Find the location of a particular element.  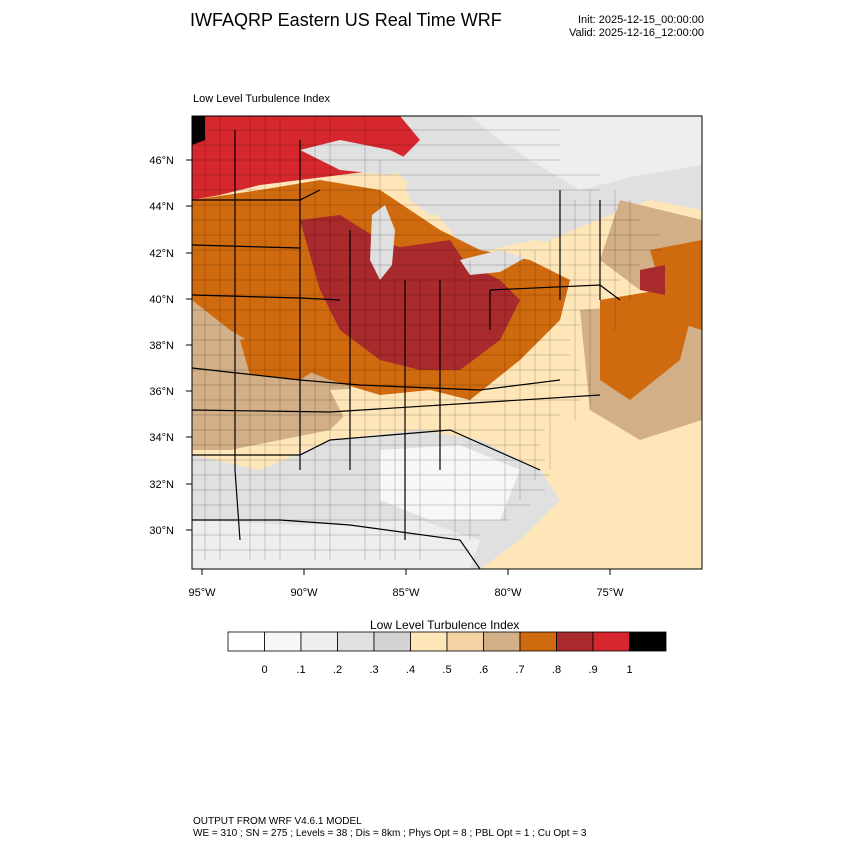

lat-label: 34°N is located at coordinates (161, 438).